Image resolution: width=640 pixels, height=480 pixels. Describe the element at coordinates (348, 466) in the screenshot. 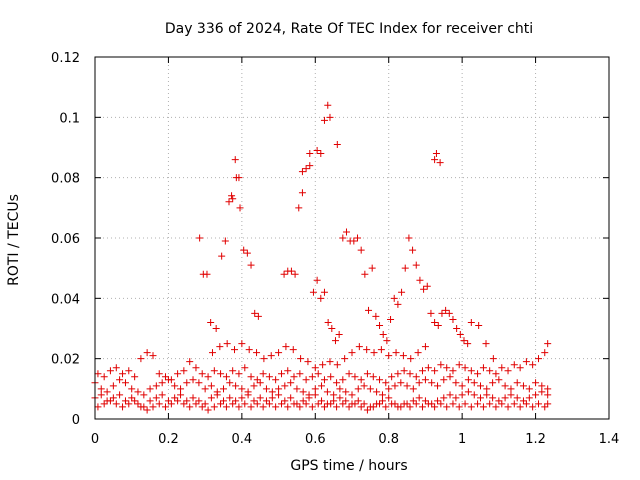

I see `x-axis-title: GPS time / hours` at that location.